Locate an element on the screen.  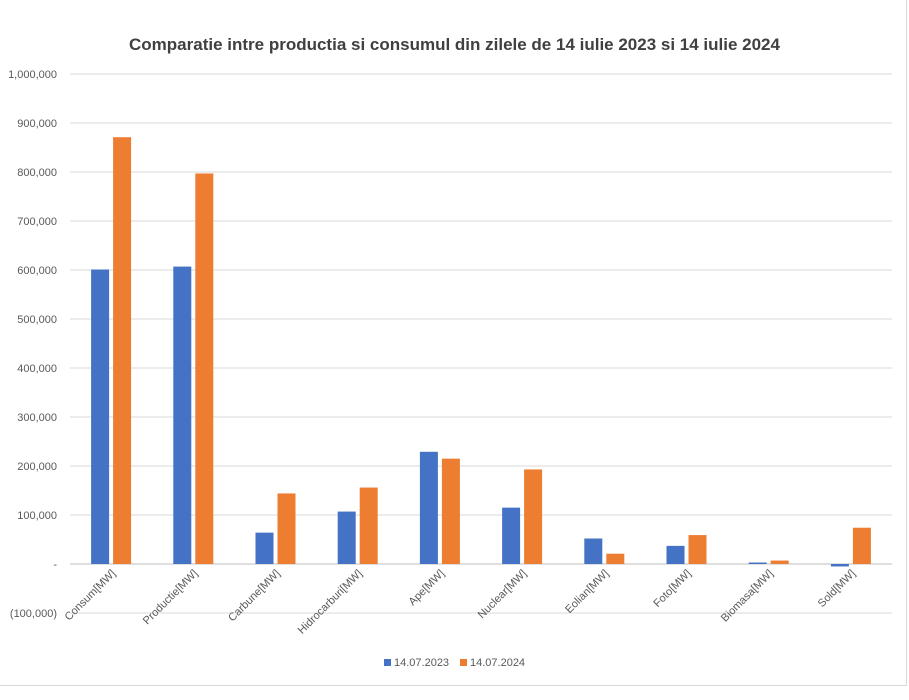
legend-label: 14.07.2023 is located at coordinates (421, 663).